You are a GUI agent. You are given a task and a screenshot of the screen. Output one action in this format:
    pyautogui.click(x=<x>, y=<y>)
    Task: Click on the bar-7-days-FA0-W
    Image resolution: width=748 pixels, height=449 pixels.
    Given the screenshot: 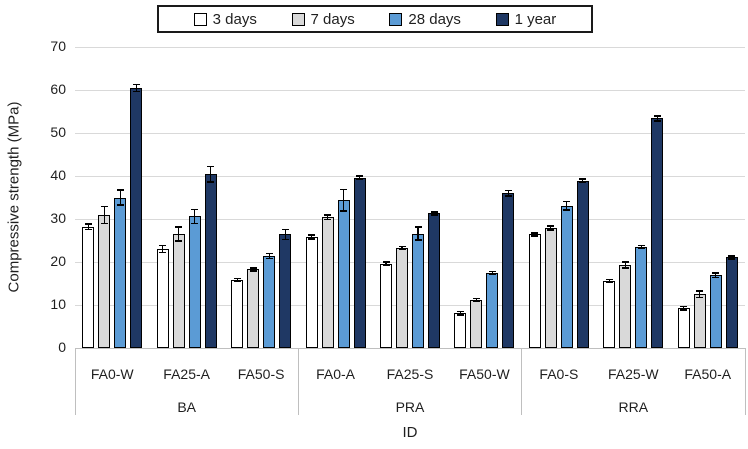 What is the action you would take?
    pyautogui.click(x=104, y=281)
    